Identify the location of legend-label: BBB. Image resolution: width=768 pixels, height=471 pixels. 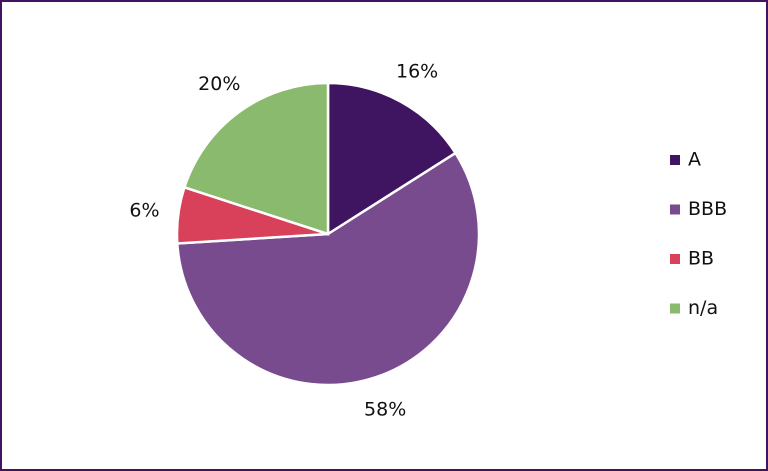
(707, 209).